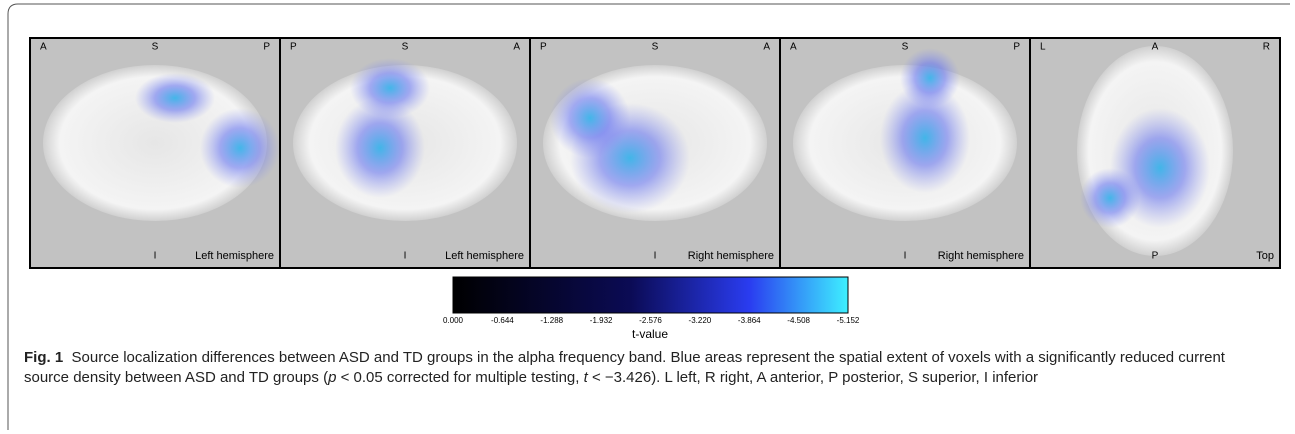 The height and width of the screenshot is (434, 1295). Describe the element at coordinates (650, 334) in the screenshot. I see `colorbar-label: t-value` at that location.